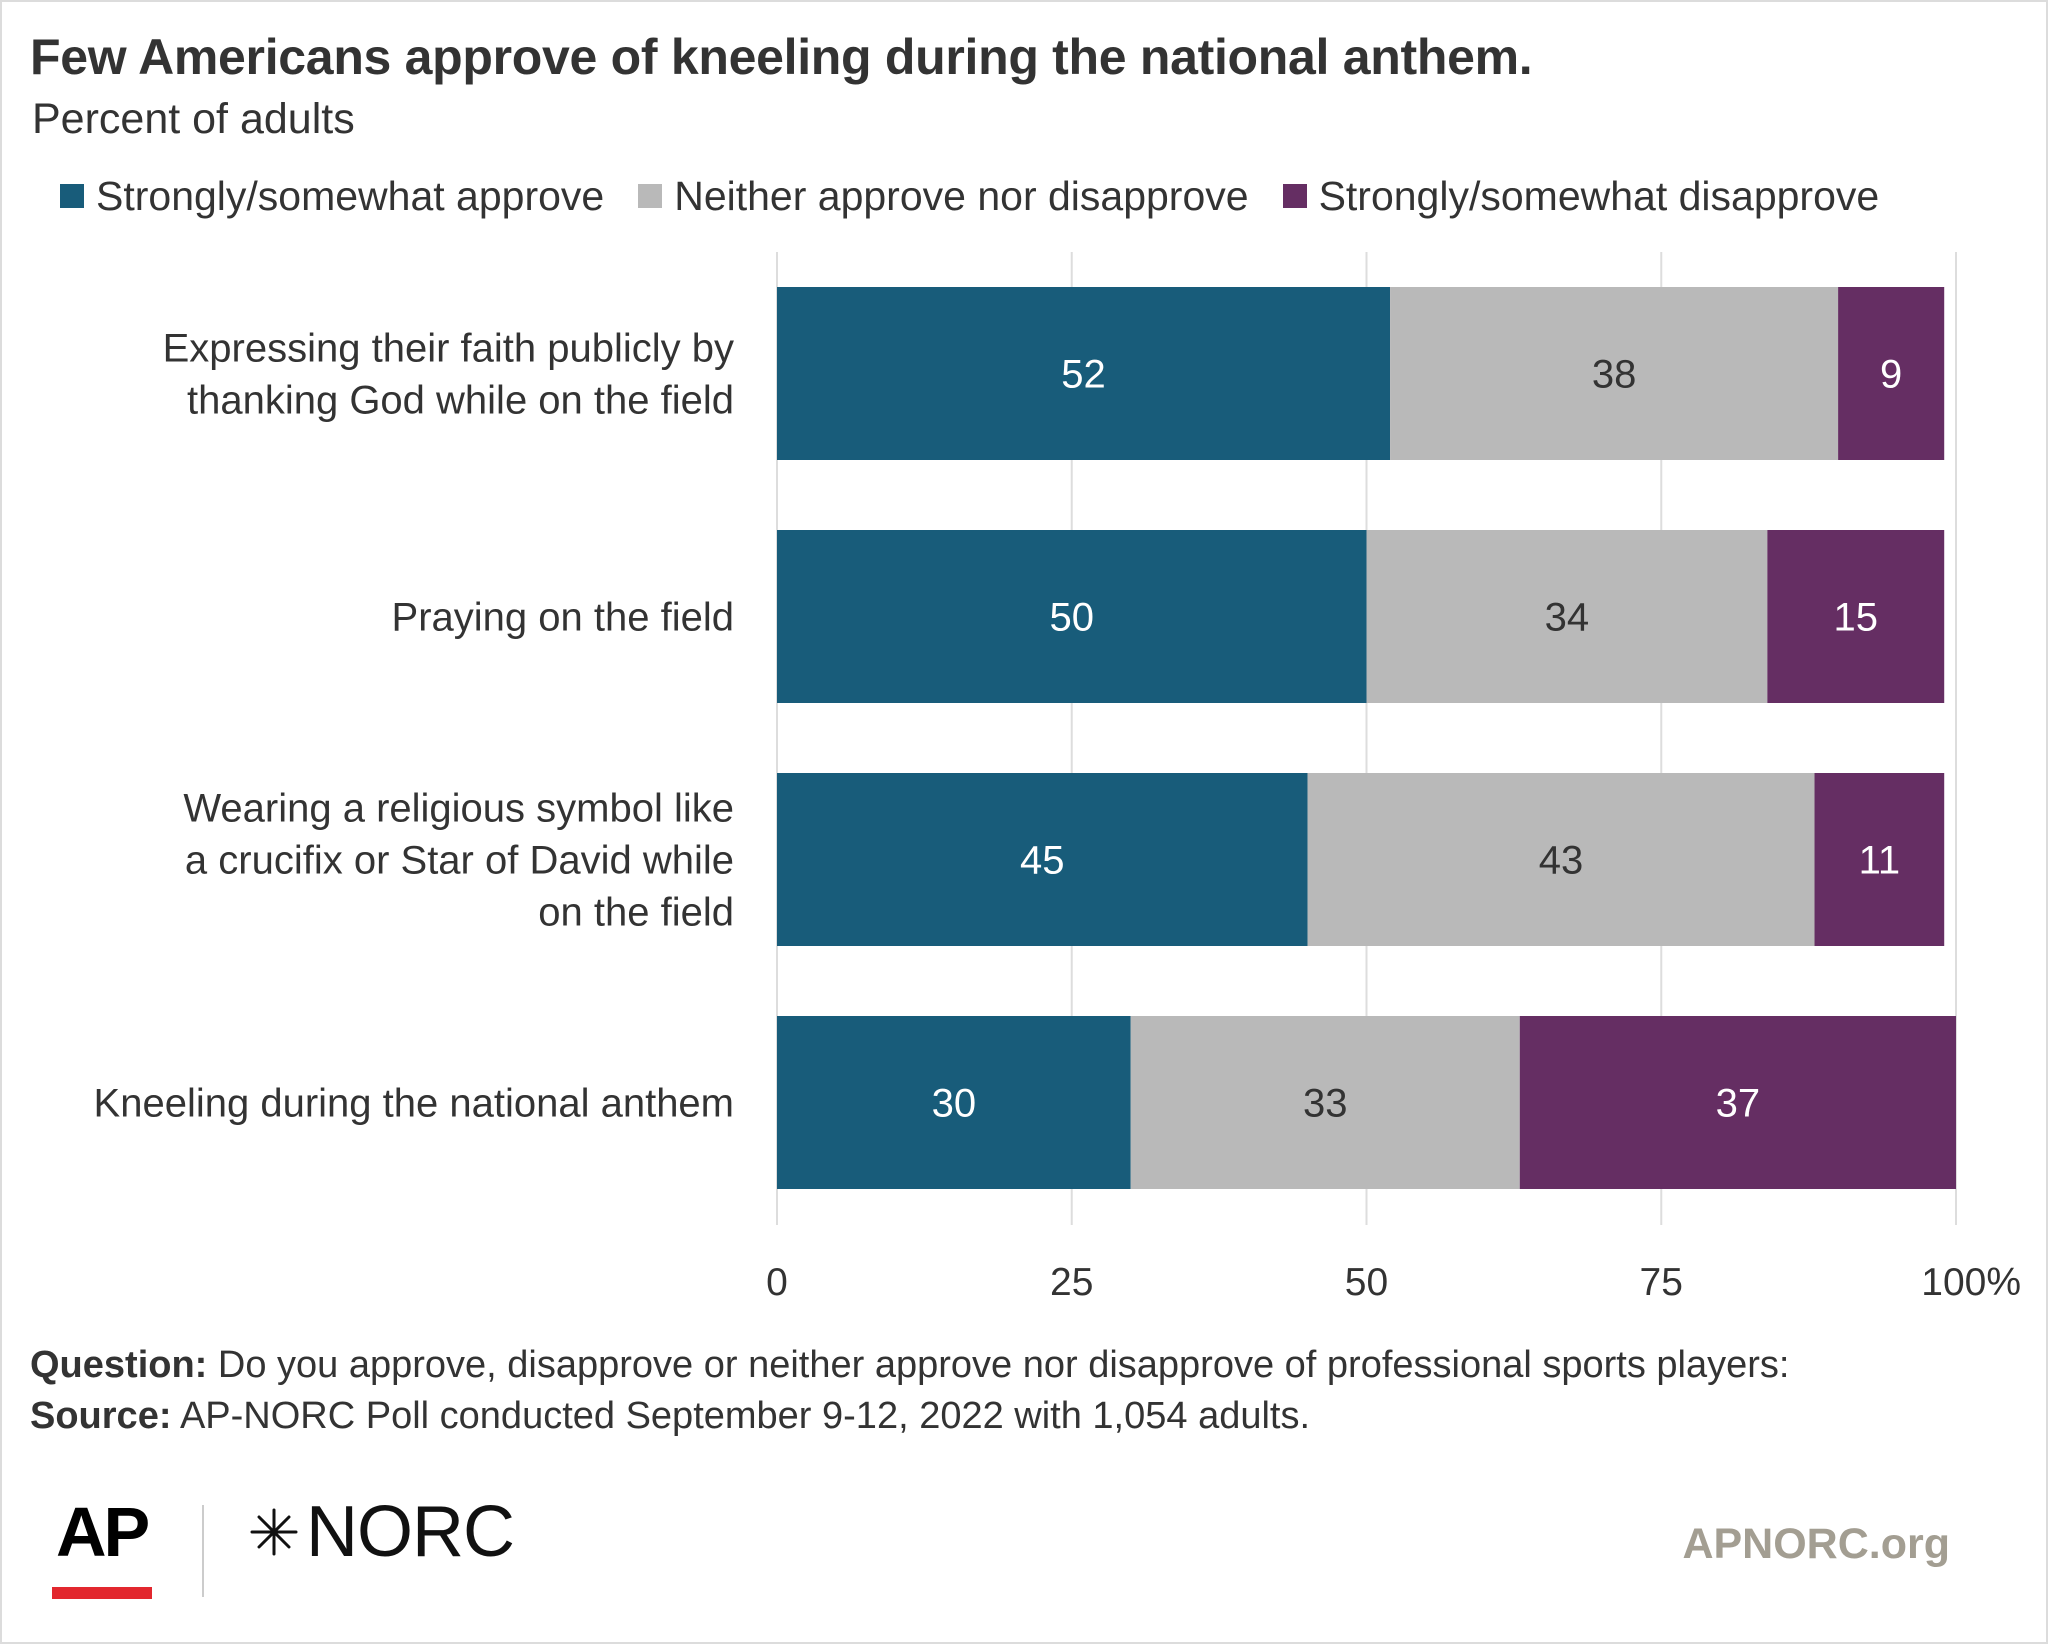 The height and width of the screenshot is (1644, 2048). I want to click on logo-divider, so click(203, 1551).